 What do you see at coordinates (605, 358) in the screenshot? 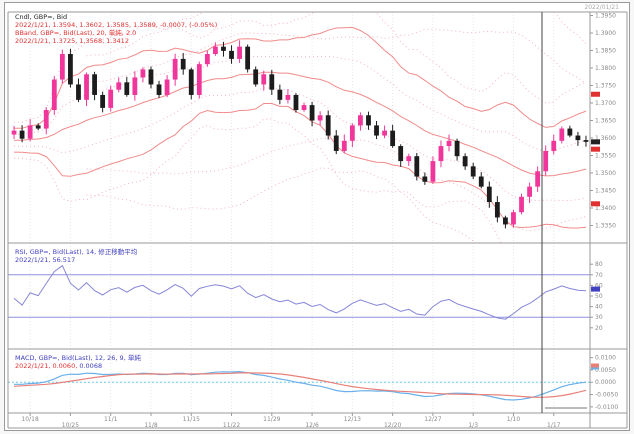
I see `svg-text: 0.0100` at bounding box center [605, 358].